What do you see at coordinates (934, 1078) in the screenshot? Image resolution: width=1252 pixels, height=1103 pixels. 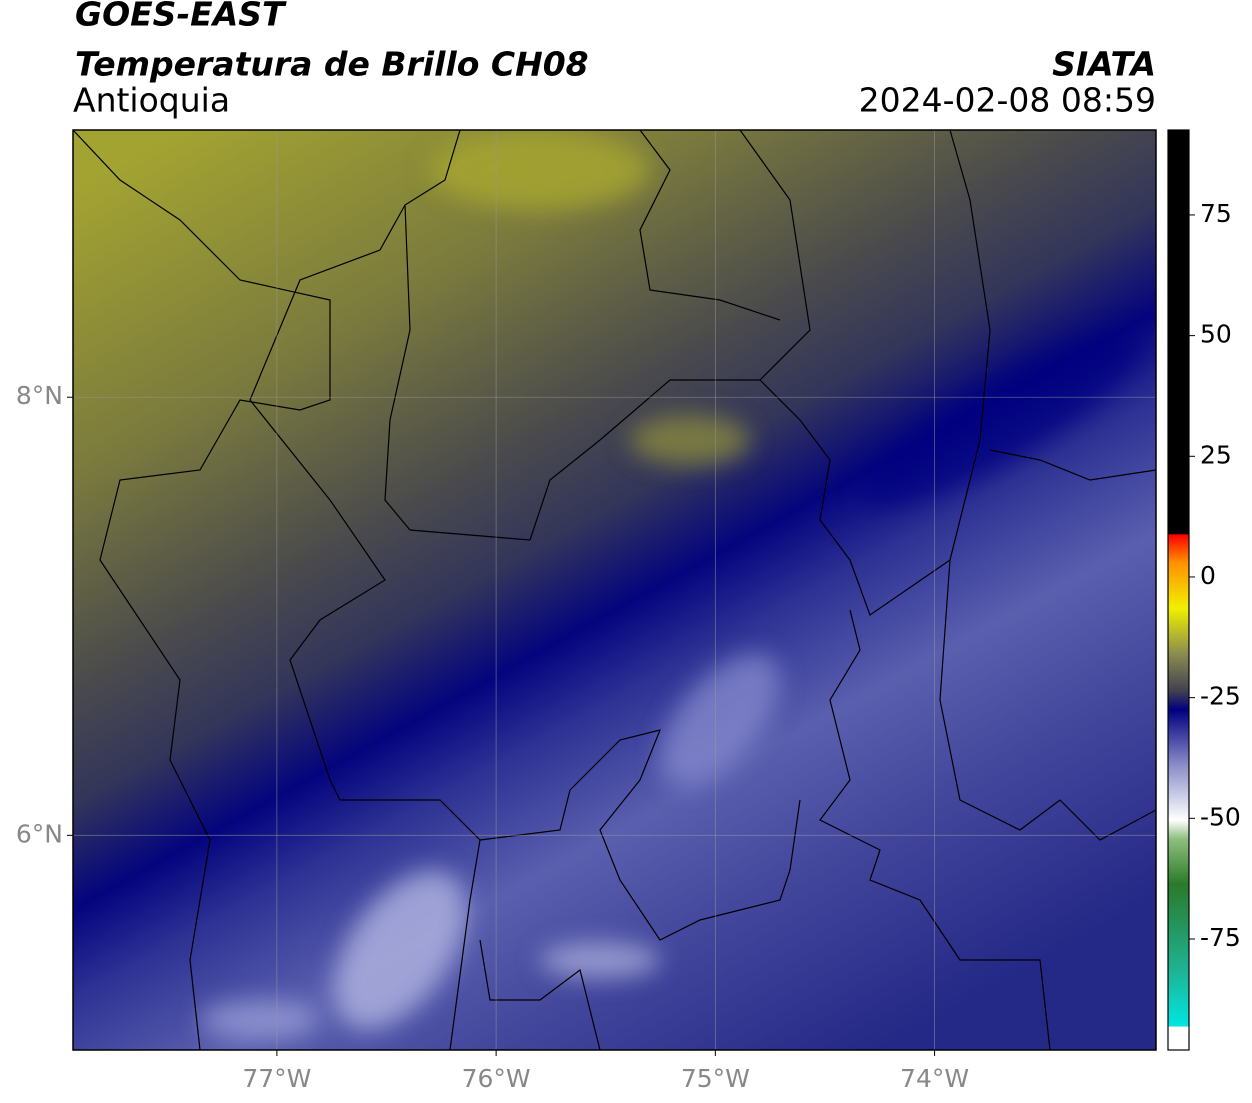 I see `x-tick-label: 74°W` at bounding box center [934, 1078].